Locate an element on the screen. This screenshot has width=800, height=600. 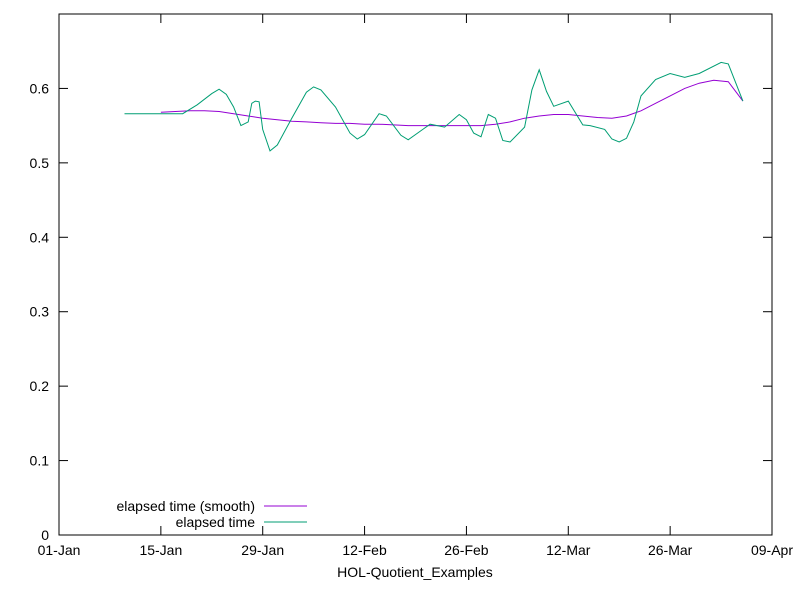
y-tick-label: 0.4 is located at coordinates (40, 237).